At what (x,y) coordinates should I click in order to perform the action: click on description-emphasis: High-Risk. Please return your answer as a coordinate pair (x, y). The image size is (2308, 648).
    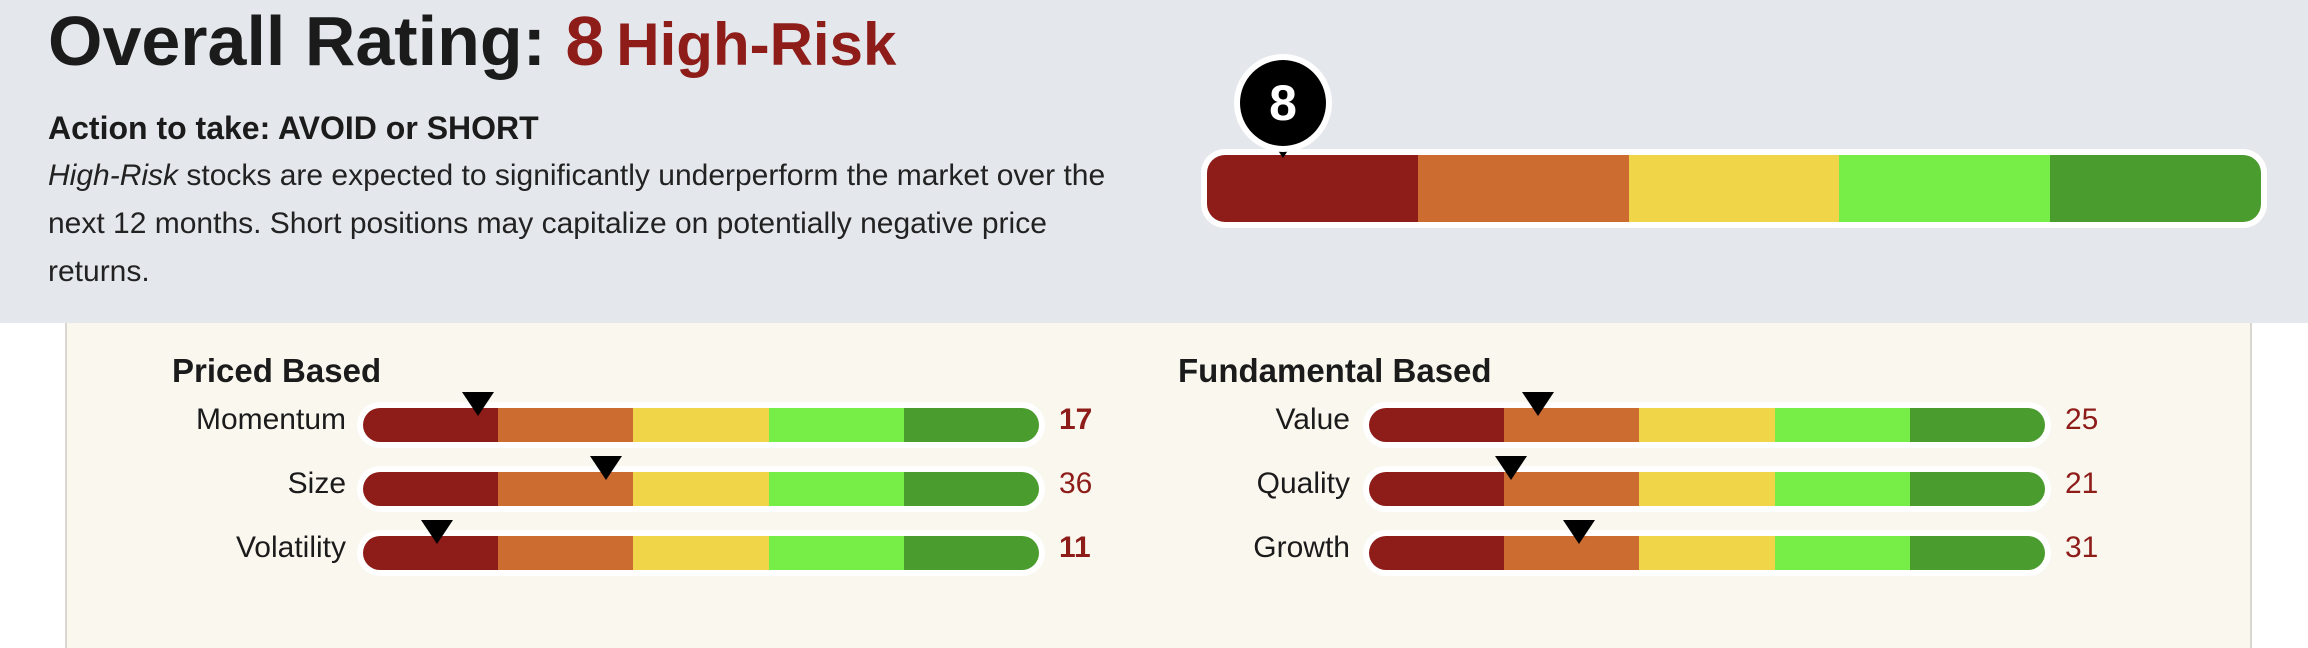
    Looking at the image, I should click on (113, 175).